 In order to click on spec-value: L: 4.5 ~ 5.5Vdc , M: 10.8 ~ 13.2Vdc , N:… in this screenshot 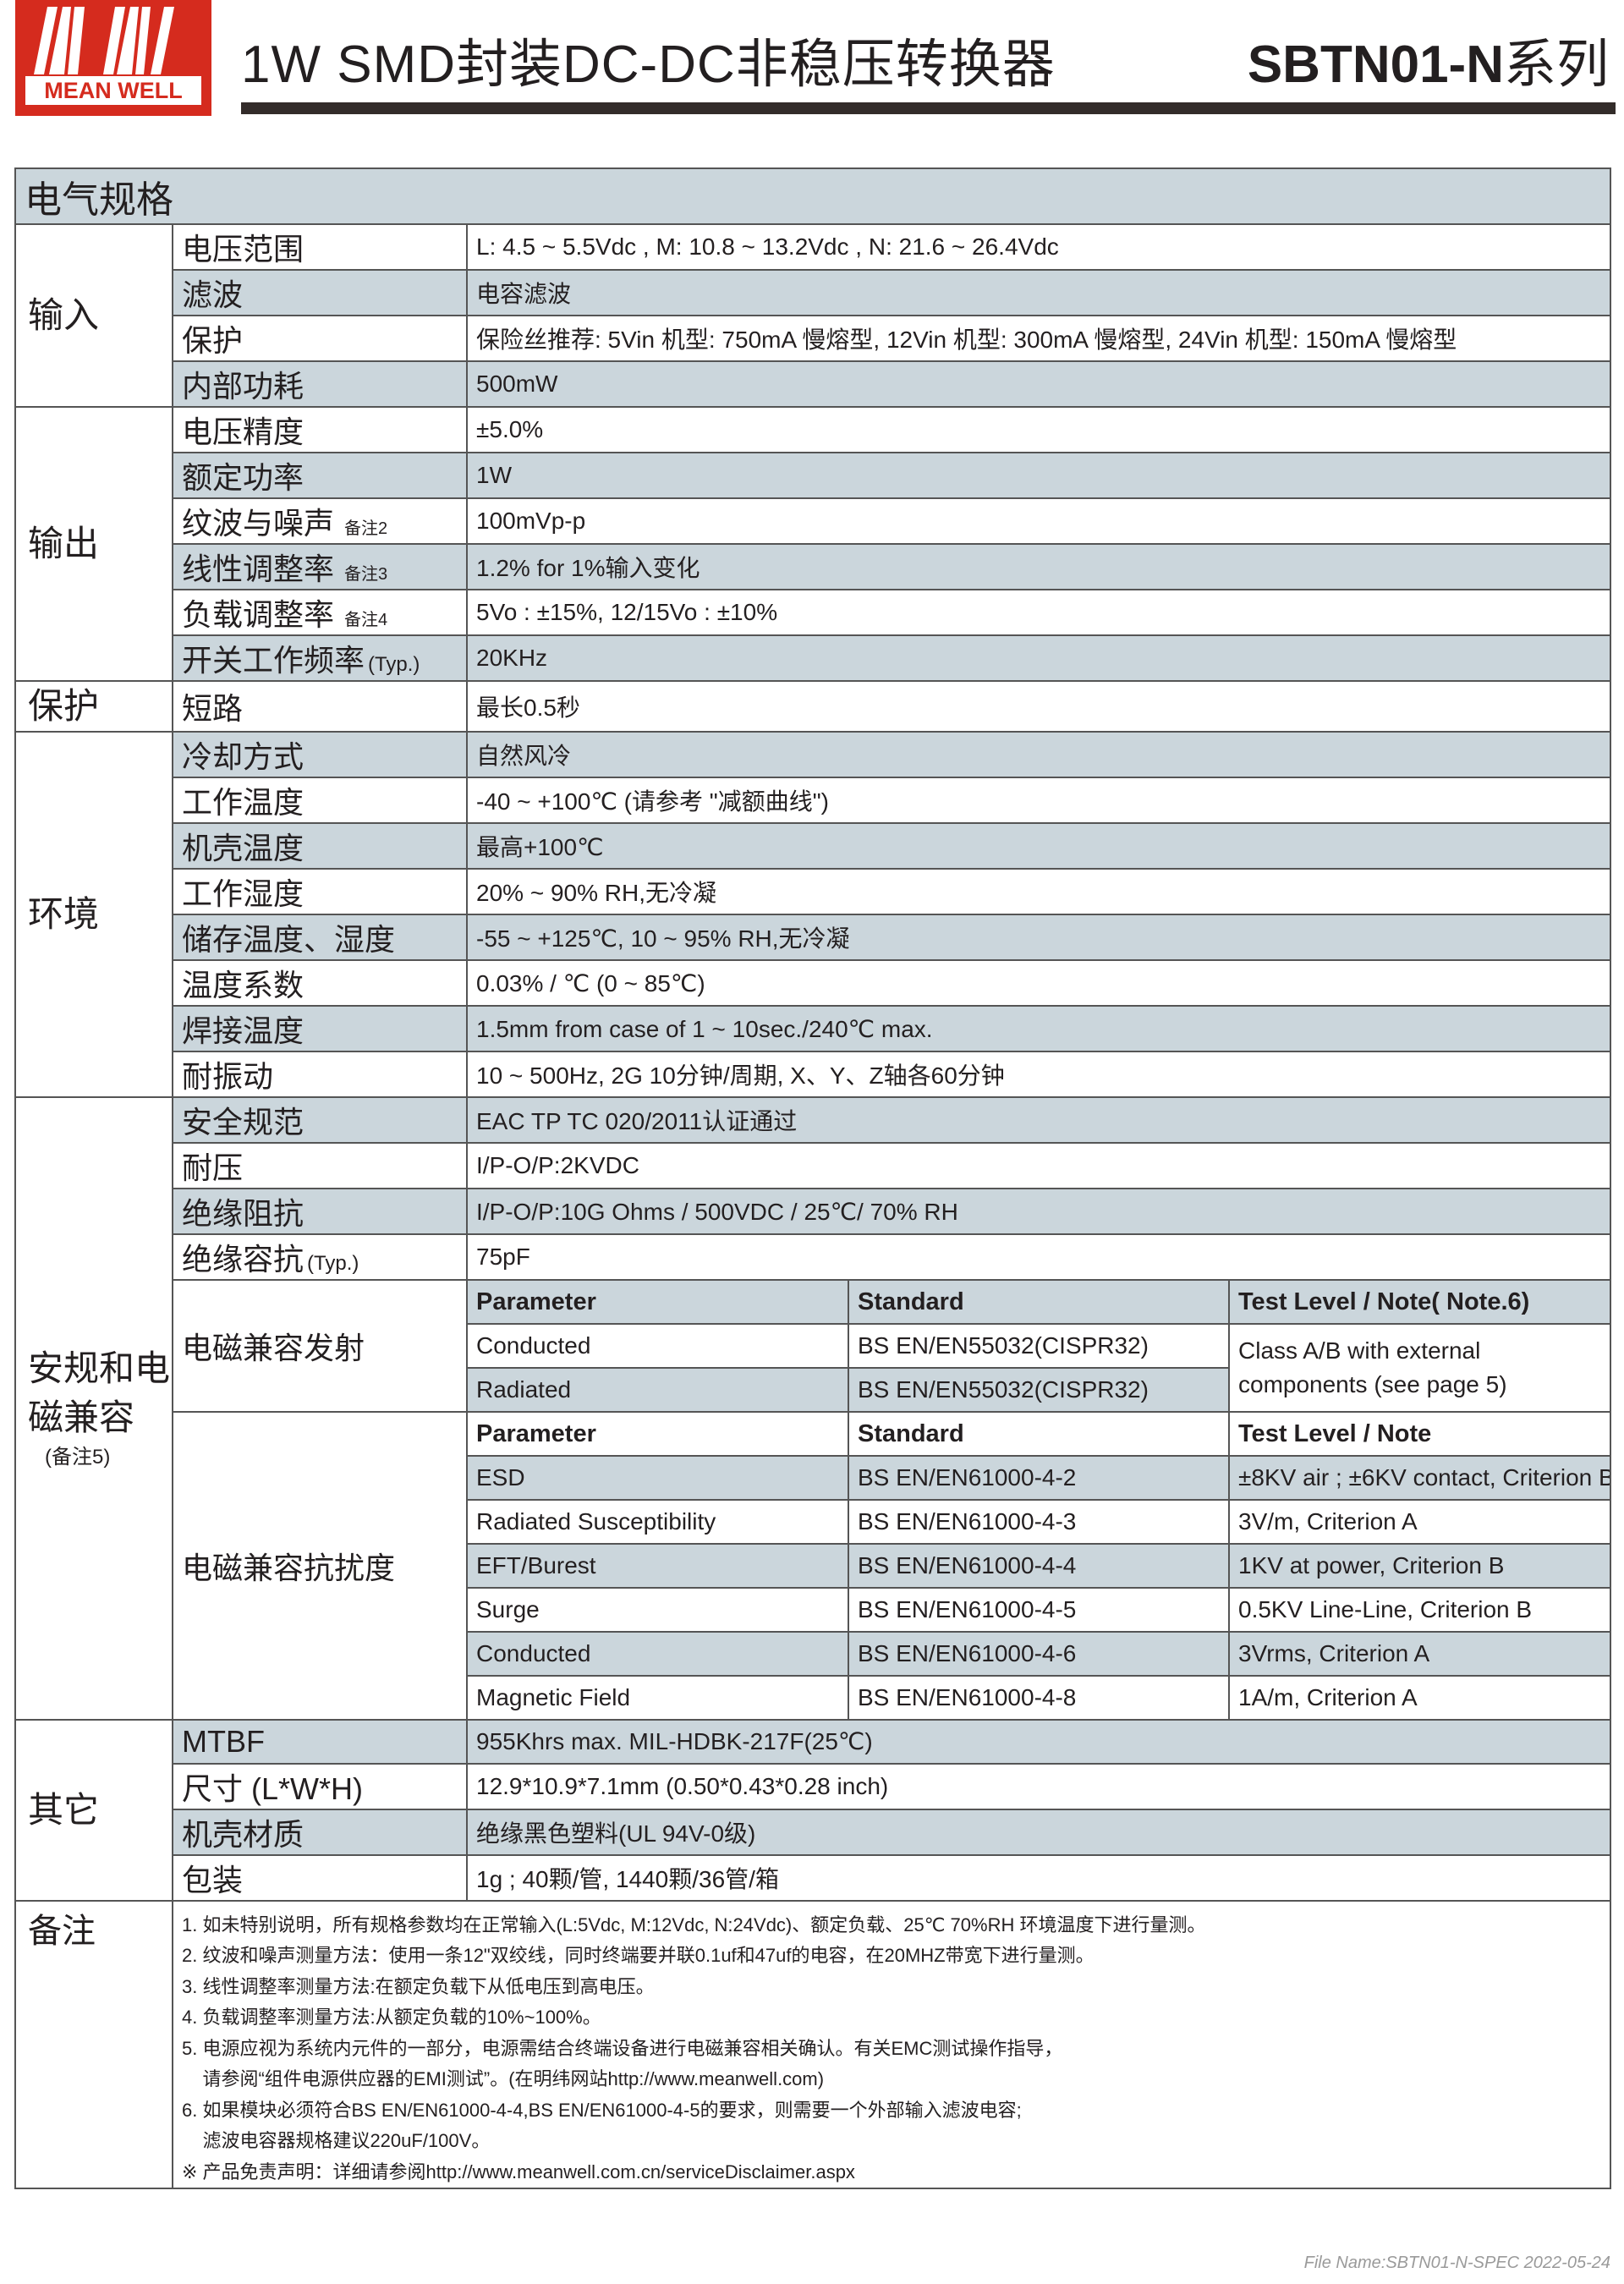, I will do `click(1039, 247)`.